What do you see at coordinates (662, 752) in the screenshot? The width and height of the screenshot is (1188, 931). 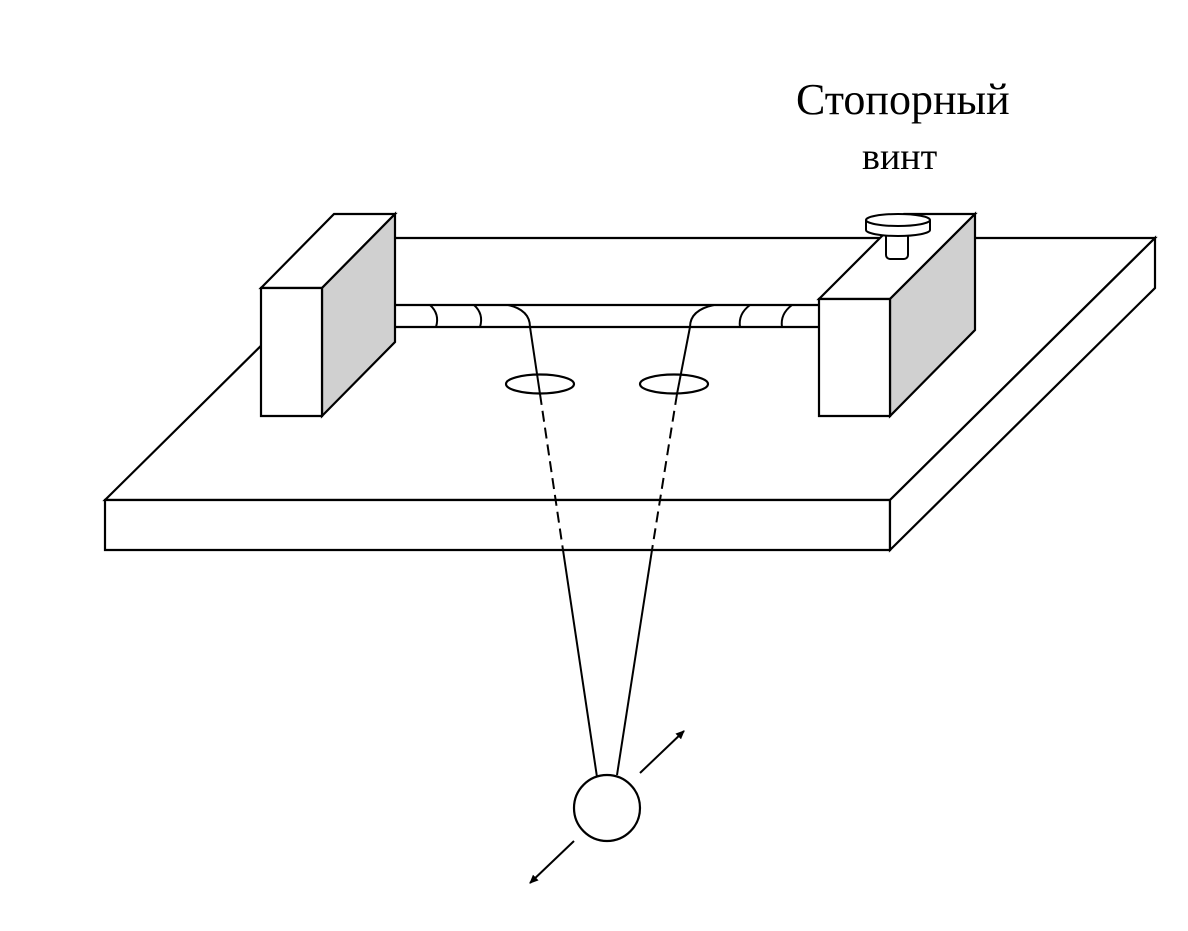 I see `oscillation-arrow-up-right` at bounding box center [662, 752].